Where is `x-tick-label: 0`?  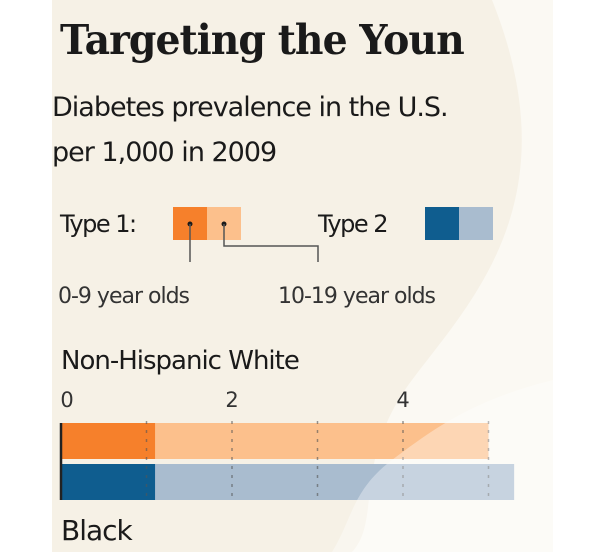
x-tick-label: 0 is located at coordinates (67, 400).